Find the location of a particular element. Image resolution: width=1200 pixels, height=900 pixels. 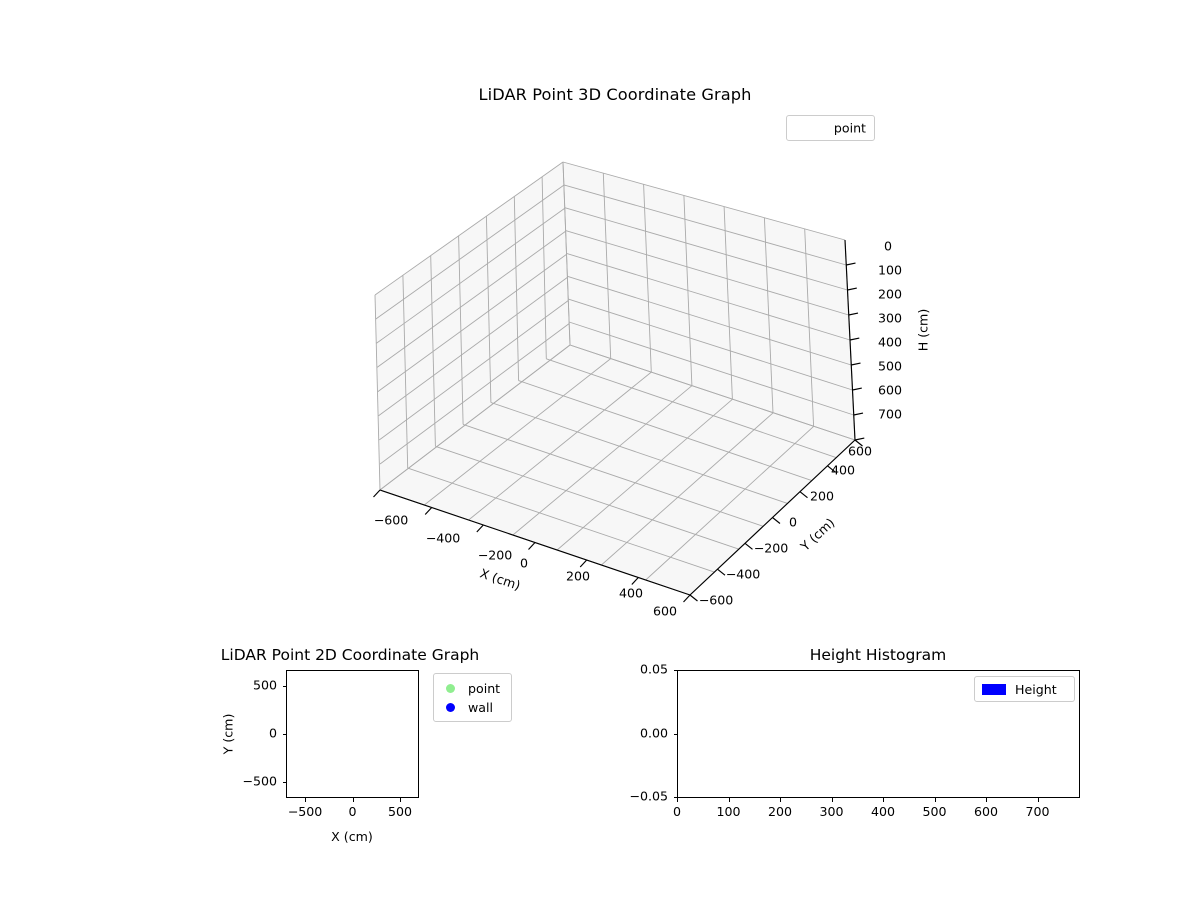

plot-hist-x-tick-label-3: 300 is located at coordinates (831, 811).